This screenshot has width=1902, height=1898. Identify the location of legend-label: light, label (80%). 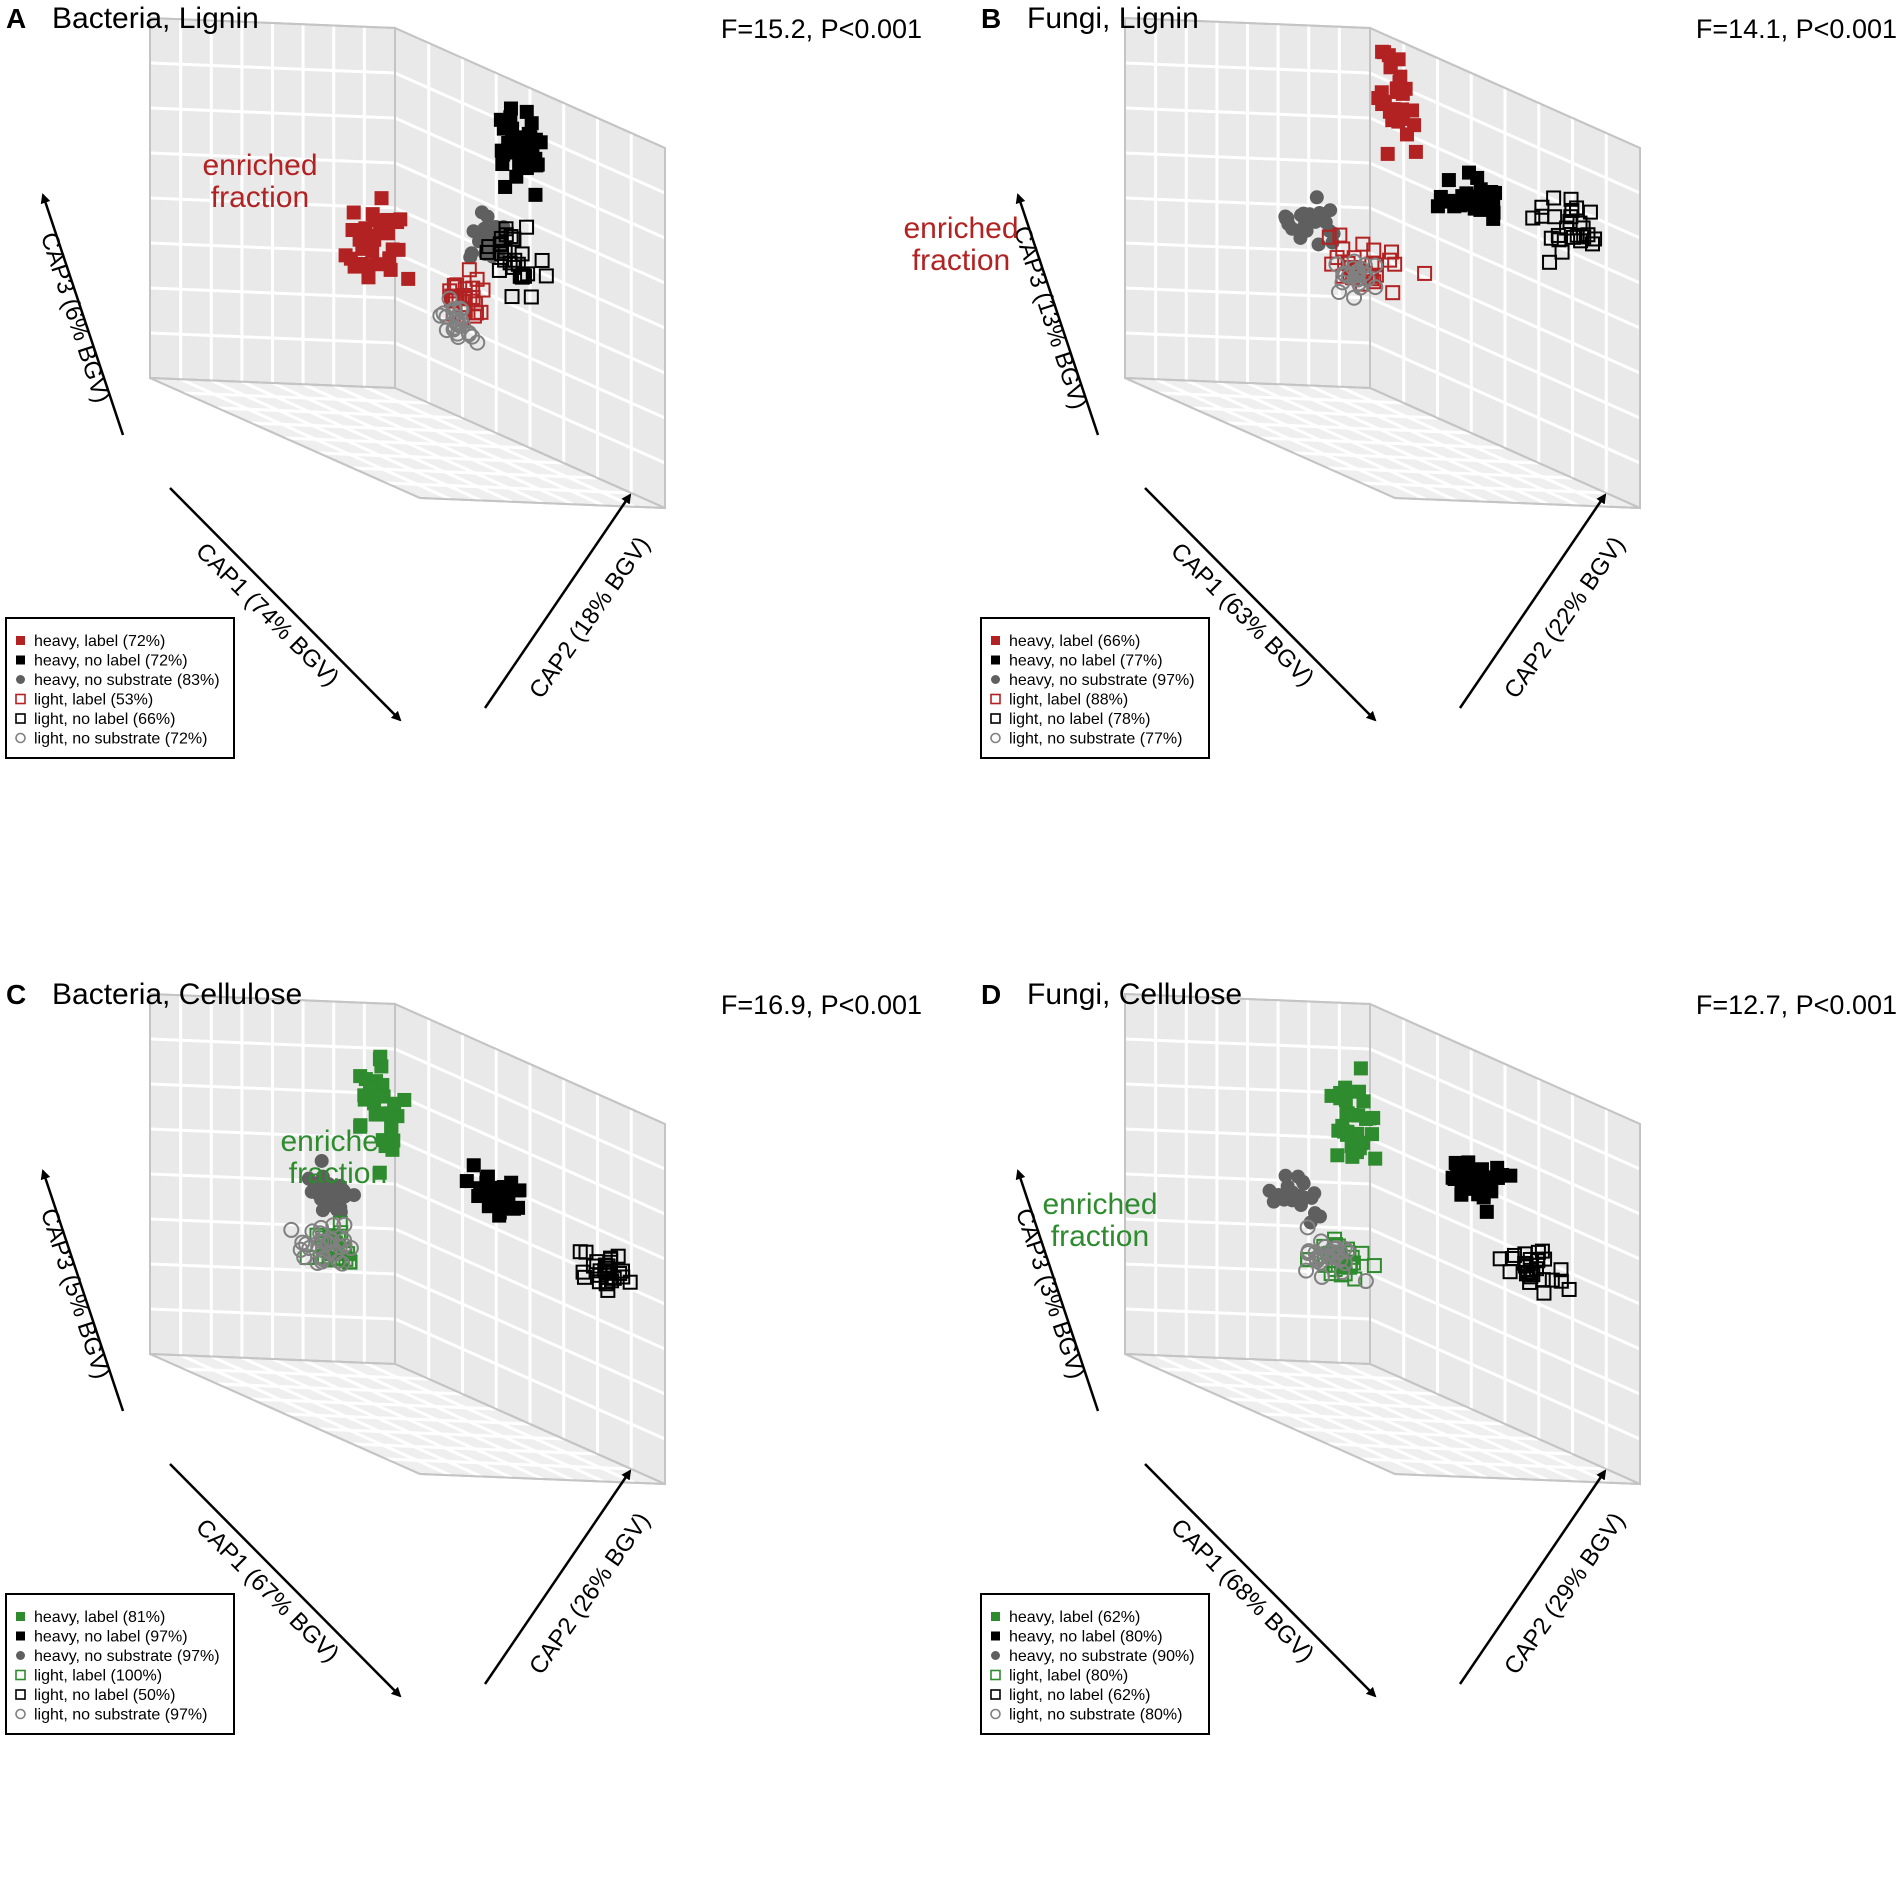
(1068, 1676).